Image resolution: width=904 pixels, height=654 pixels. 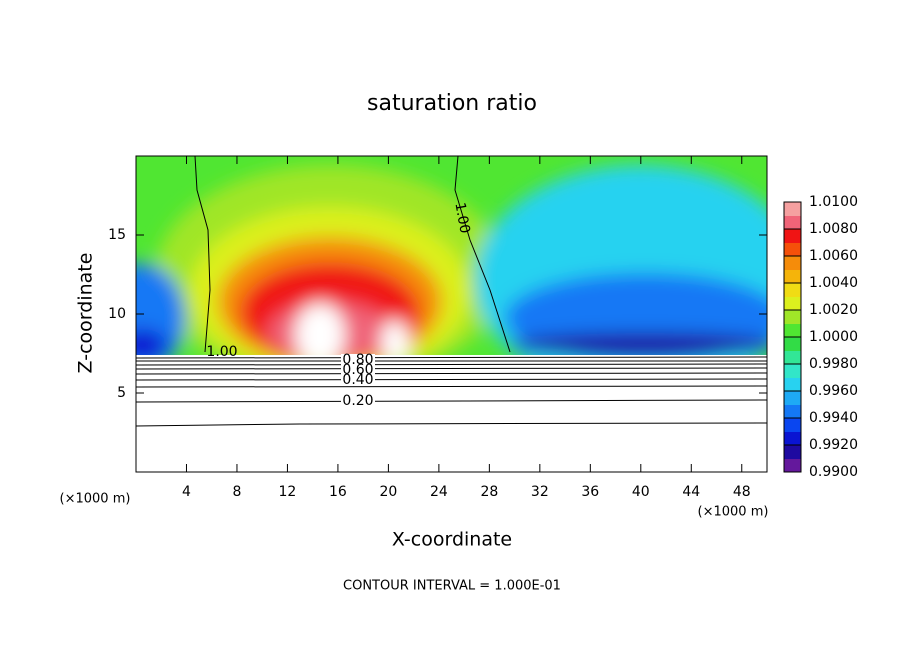 What do you see at coordinates (117, 235) in the screenshot?
I see `y-tick-label: 15` at bounding box center [117, 235].